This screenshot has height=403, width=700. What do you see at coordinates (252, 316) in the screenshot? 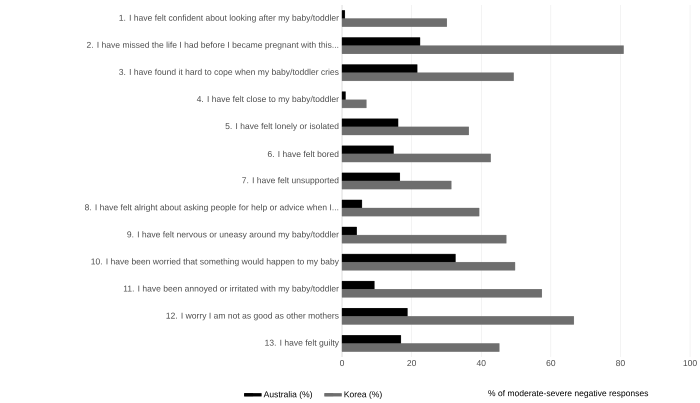
I see `y-tick-label: 12. I worry I am not as good as other mothers` at bounding box center [252, 316].